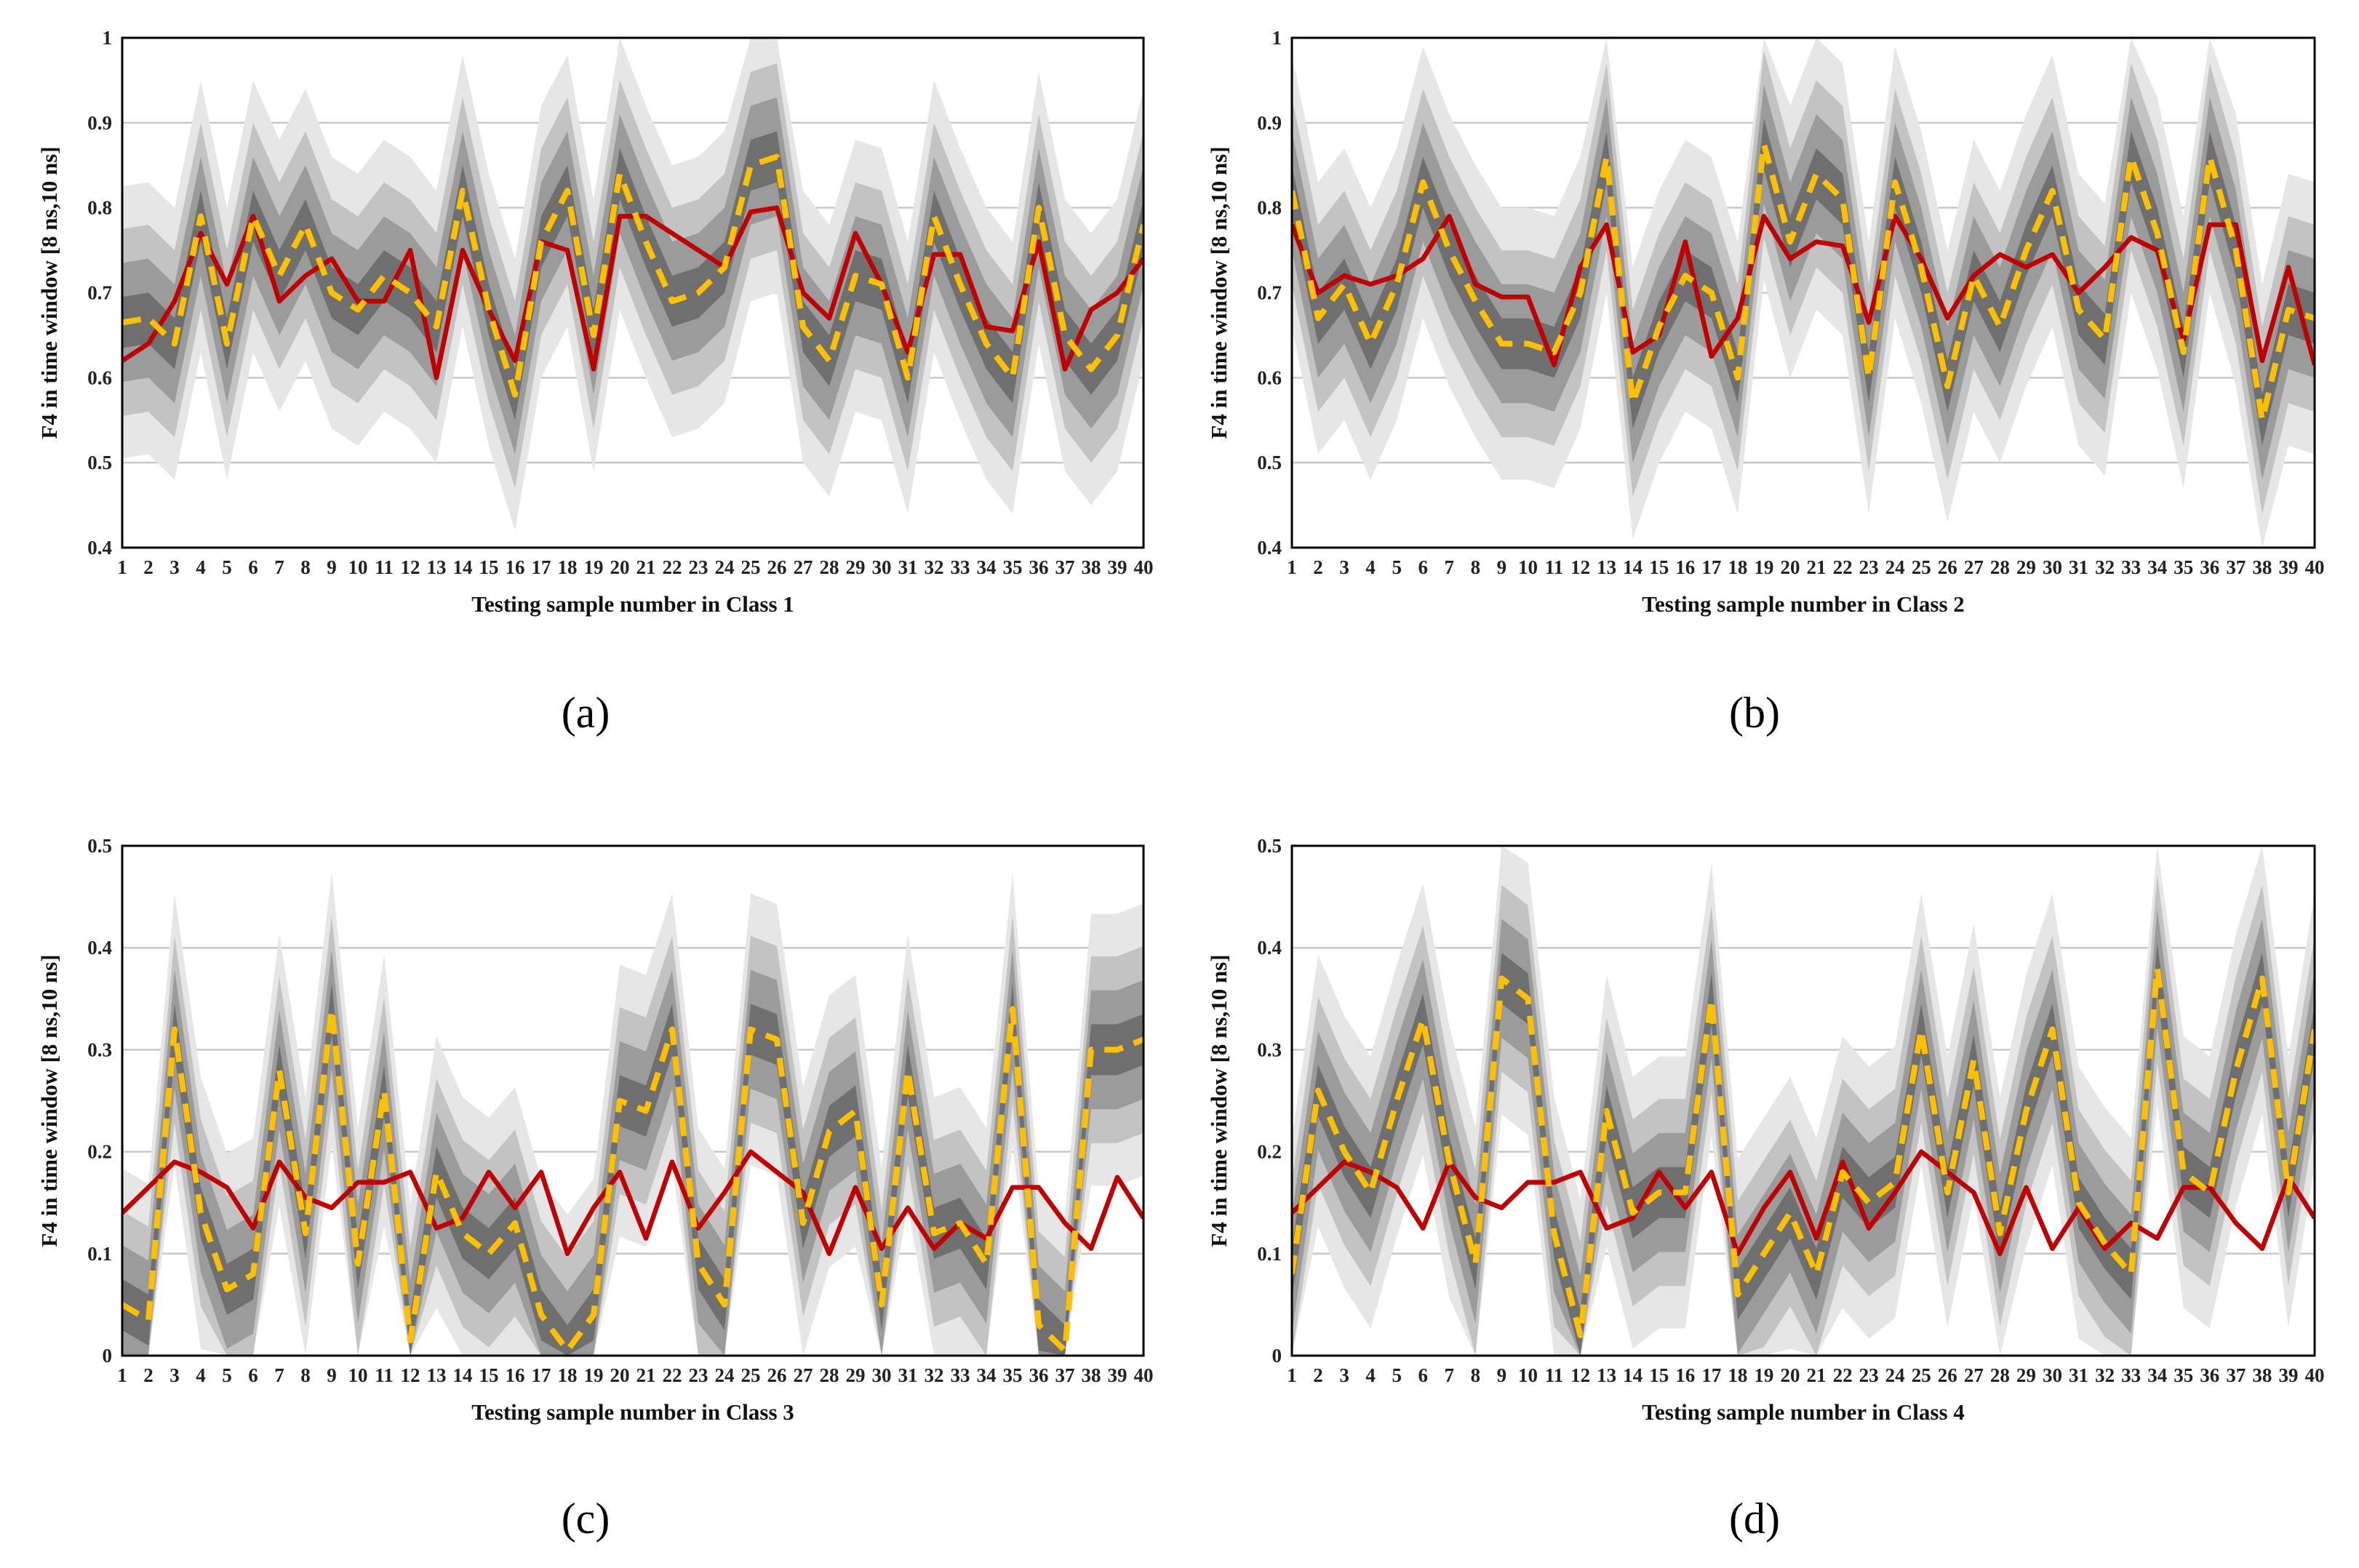 The width and height of the screenshot is (2359, 1568). What do you see at coordinates (1277, 1356) in the screenshot?
I see `y-tick-label: 0` at bounding box center [1277, 1356].